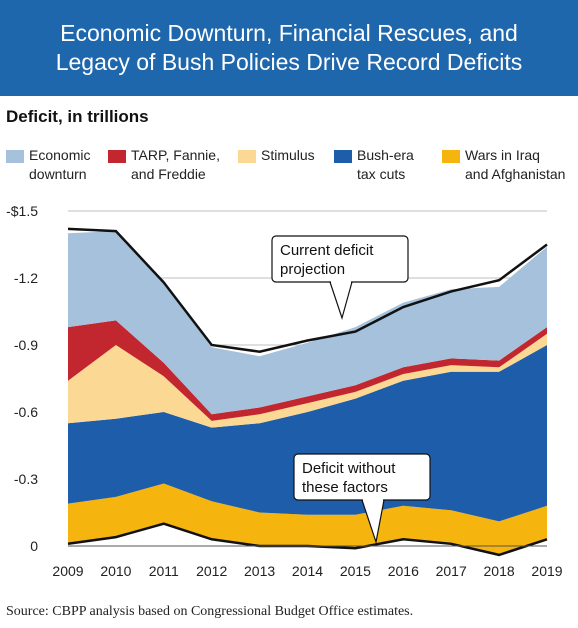  I want to click on without-factors-callout-box, so click(362, 477).